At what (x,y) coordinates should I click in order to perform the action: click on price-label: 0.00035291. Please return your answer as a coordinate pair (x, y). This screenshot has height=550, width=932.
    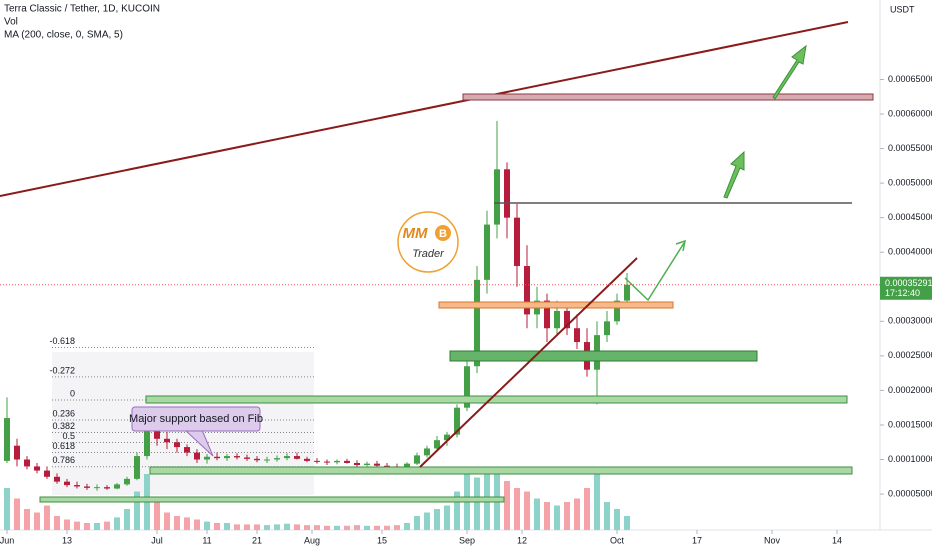
    Looking at the image, I should click on (908, 283).